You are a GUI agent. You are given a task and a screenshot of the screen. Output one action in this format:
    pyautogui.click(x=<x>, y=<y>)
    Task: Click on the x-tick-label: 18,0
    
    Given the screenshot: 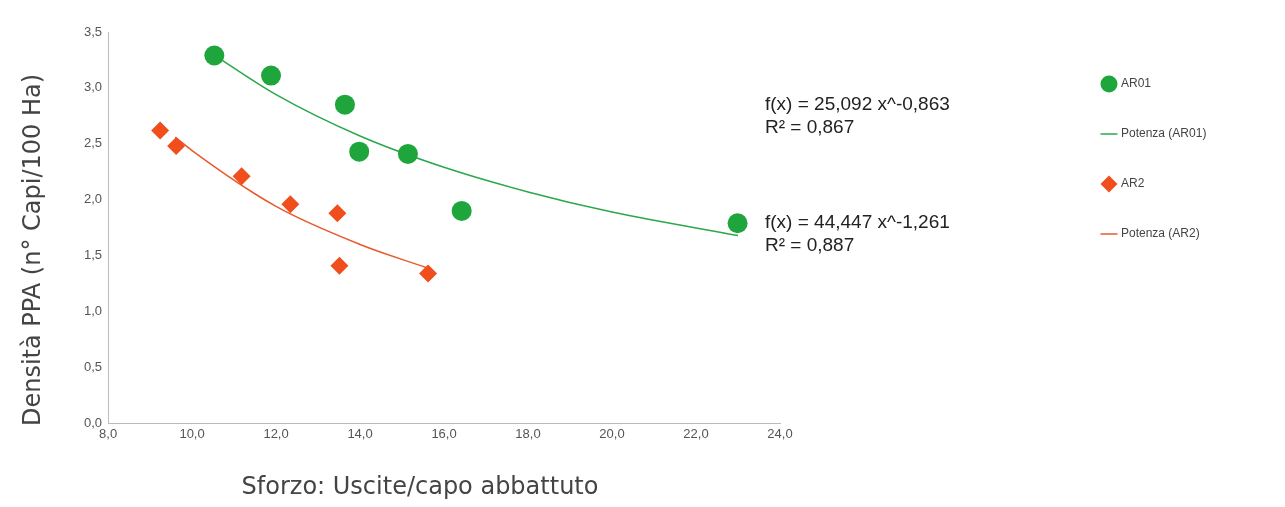 What is the action you would take?
    pyautogui.click(x=528, y=433)
    